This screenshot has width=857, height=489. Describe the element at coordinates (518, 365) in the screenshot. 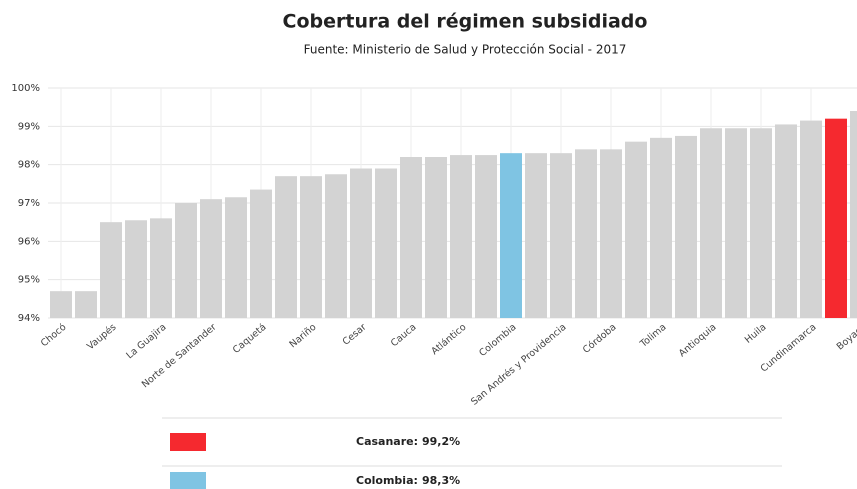

I see `x-tick-label: San Andrés y Providencia` at that location.